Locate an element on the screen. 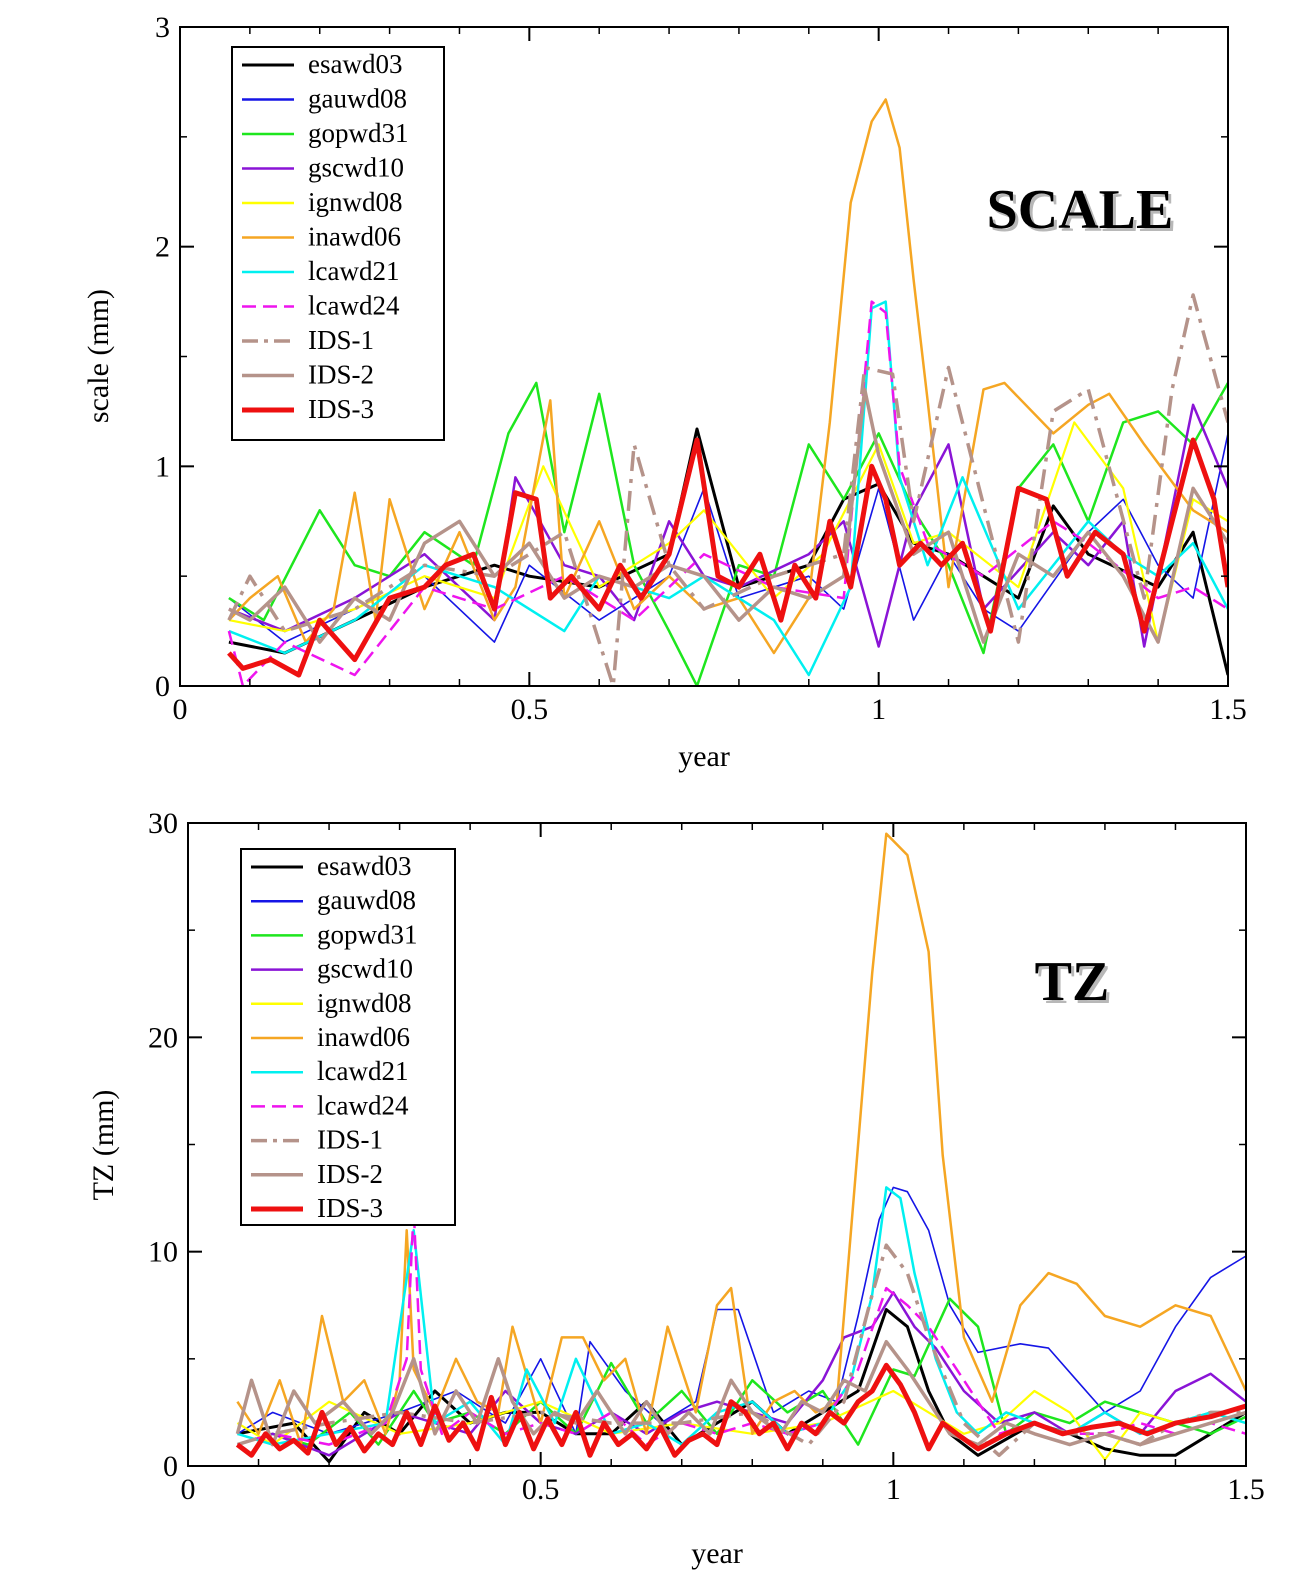  tz-y-tick-label: 10 is located at coordinates (163, 1252).